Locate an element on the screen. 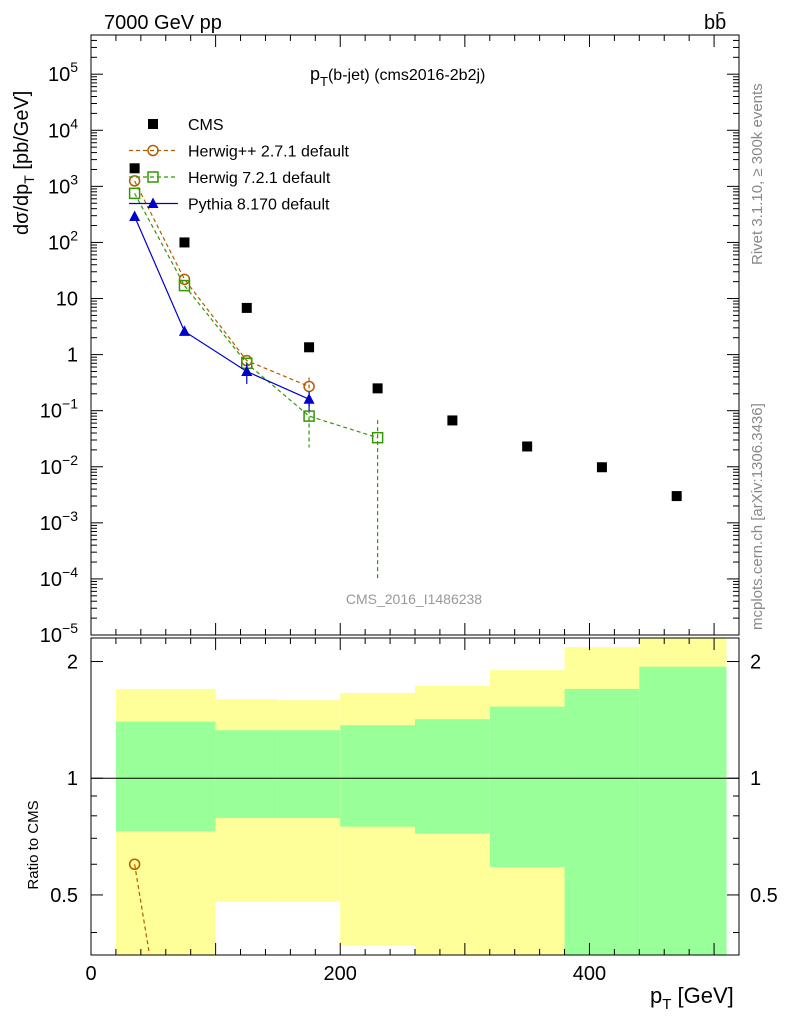 This screenshot has width=786, height=1024. ratio-tick-label-right: 0.5 is located at coordinates (764, 896).